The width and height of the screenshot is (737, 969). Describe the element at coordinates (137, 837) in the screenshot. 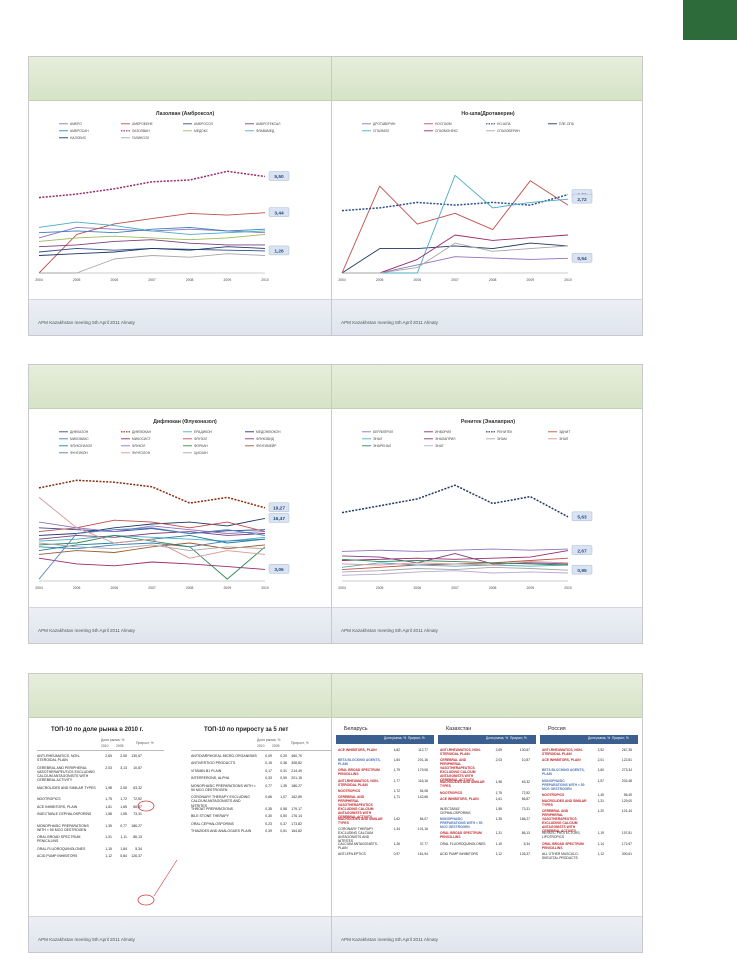

I see `row-value: 86,13` at that location.